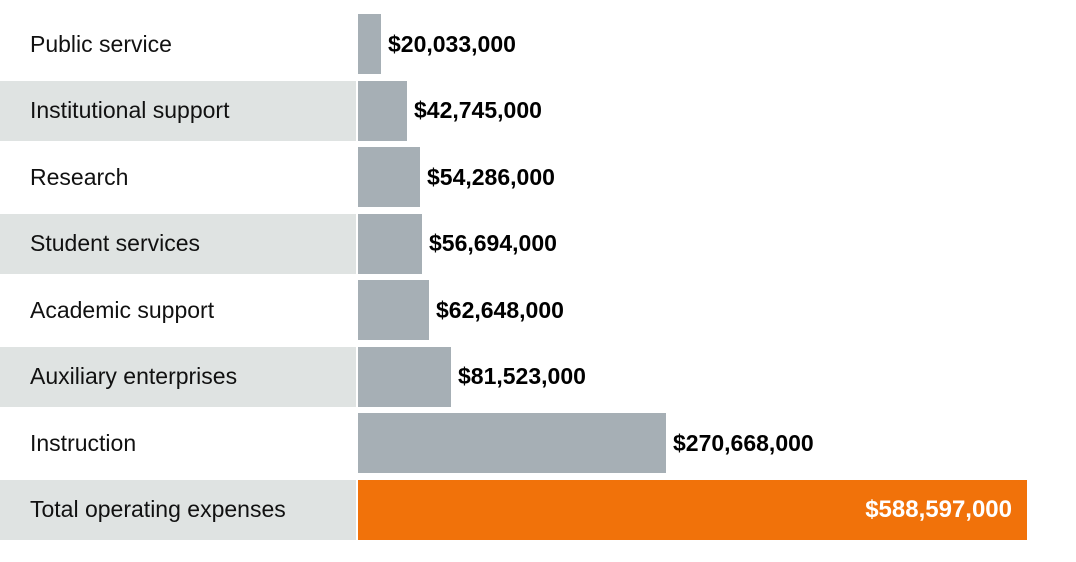  I want to click on chart-row-total: Total operating expenses $588,597,000, so click(538, 509).